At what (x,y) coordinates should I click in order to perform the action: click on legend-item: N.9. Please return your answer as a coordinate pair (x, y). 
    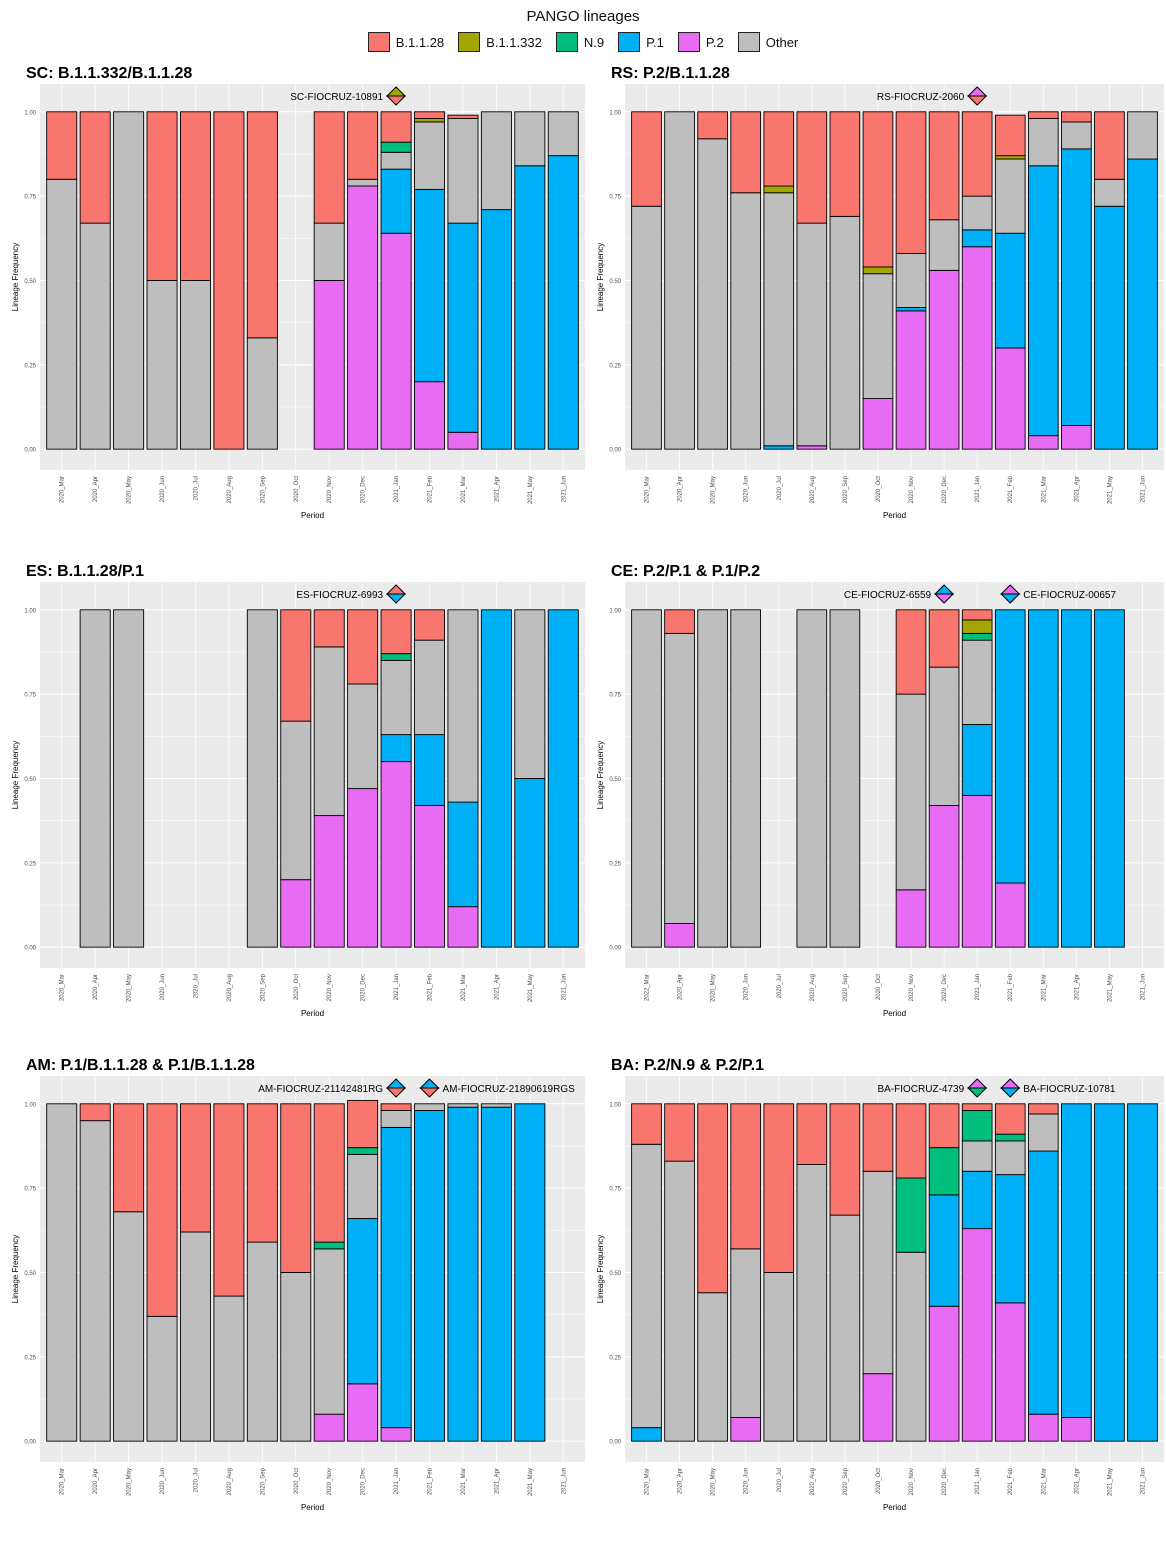
    Looking at the image, I should click on (579, 42).